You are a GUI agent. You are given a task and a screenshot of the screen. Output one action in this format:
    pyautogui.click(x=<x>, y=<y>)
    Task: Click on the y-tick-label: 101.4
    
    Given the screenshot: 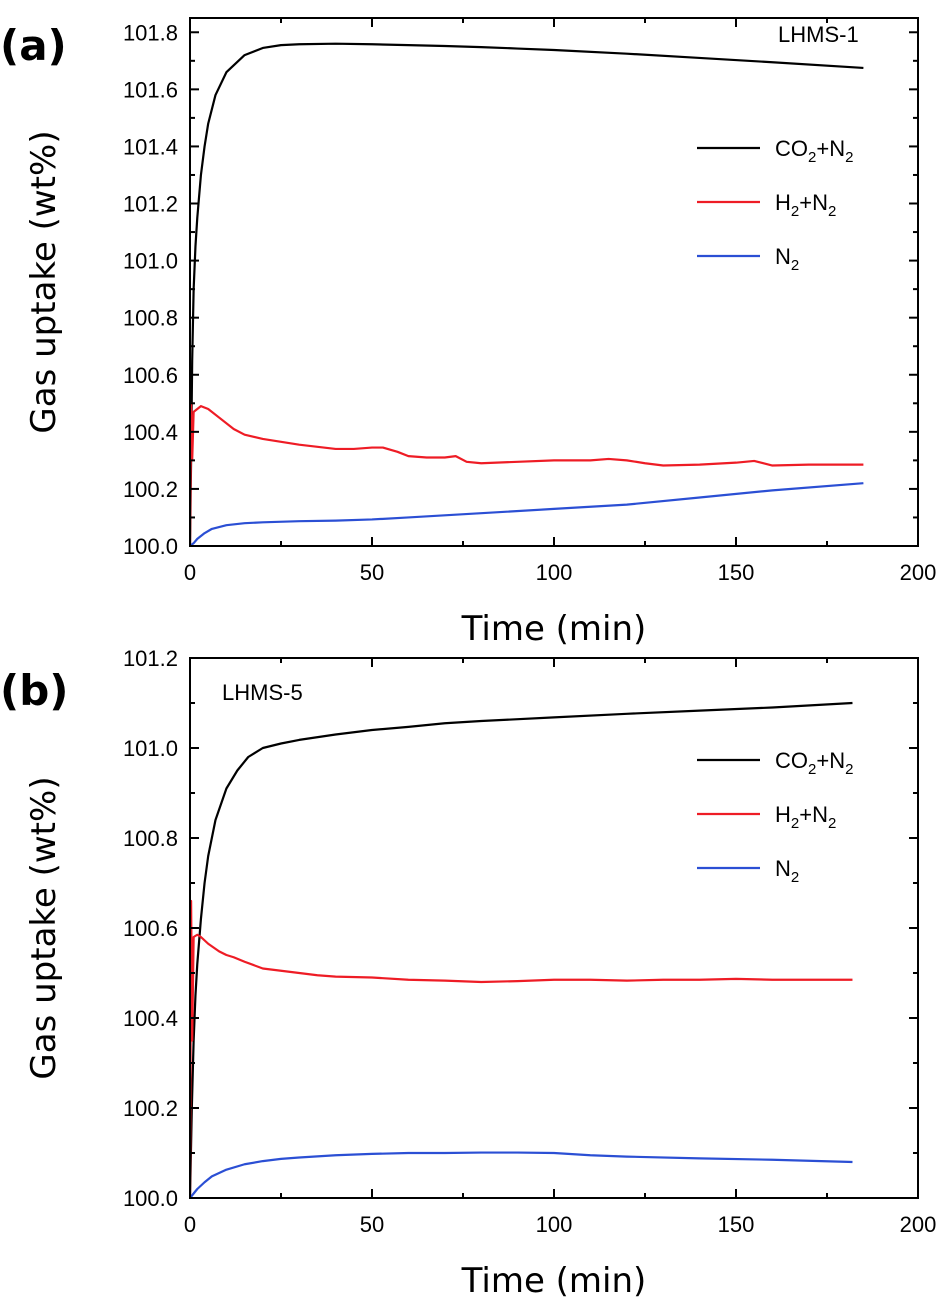 What is the action you would take?
    pyautogui.click(x=150, y=146)
    